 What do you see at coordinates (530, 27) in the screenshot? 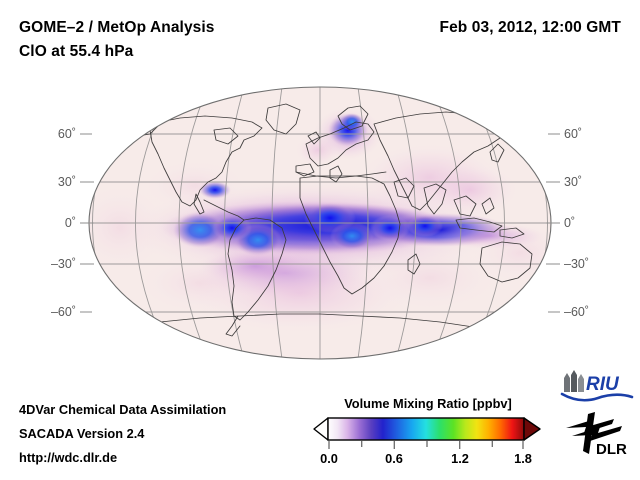
I see `timestamp-label: Feb 03, 2012, 12:00 GMT` at bounding box center [530, 27].